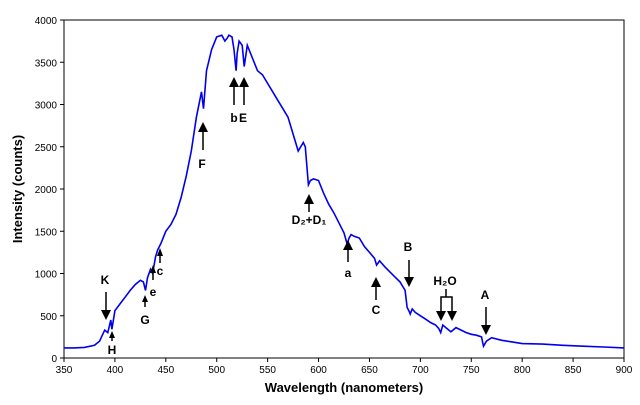  I want to click on annotation-e-upper-label: E, so click(243, 118).